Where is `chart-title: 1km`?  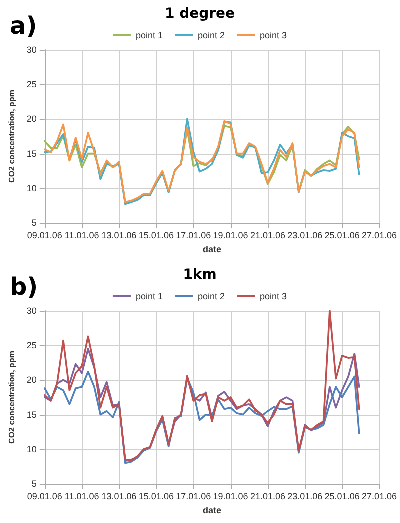 chart-title: 1km is located at coordinates (200, 275).